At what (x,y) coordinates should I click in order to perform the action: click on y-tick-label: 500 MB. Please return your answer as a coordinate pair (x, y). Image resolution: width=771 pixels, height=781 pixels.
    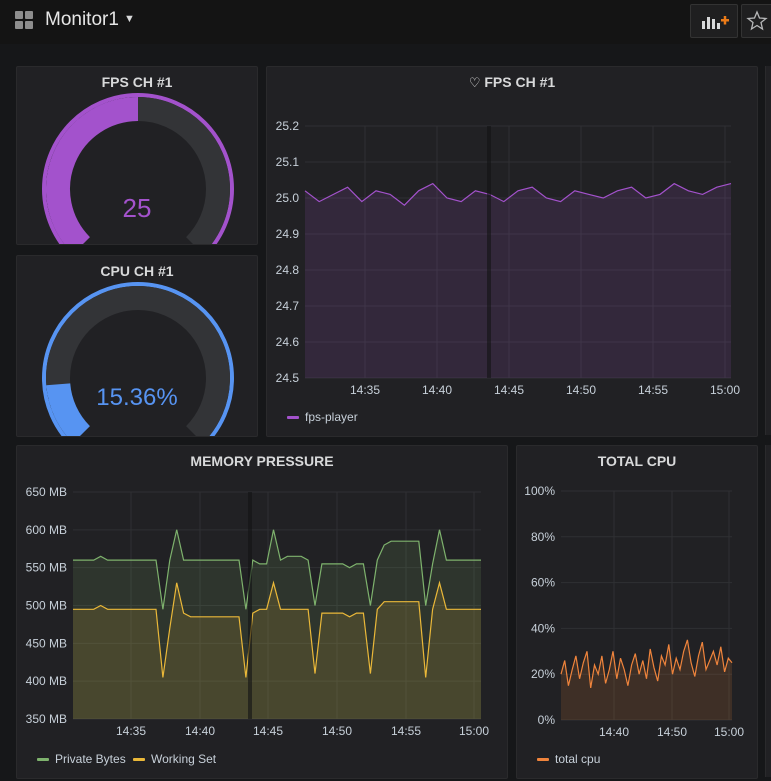
    Looking at the image, I should click on (46, 606).